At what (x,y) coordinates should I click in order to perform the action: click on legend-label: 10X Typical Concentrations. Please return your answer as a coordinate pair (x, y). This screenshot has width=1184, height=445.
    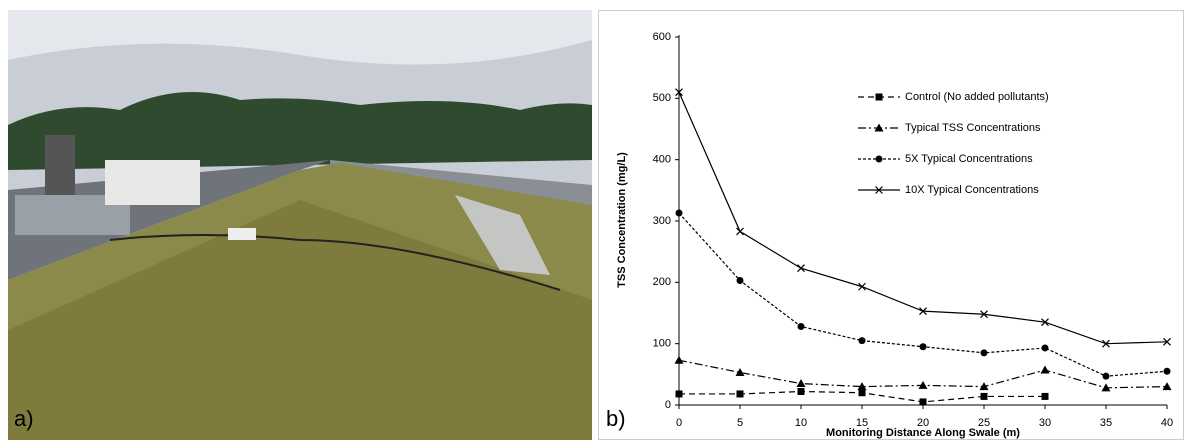
    Looking at the image, I should click on (972, 190).